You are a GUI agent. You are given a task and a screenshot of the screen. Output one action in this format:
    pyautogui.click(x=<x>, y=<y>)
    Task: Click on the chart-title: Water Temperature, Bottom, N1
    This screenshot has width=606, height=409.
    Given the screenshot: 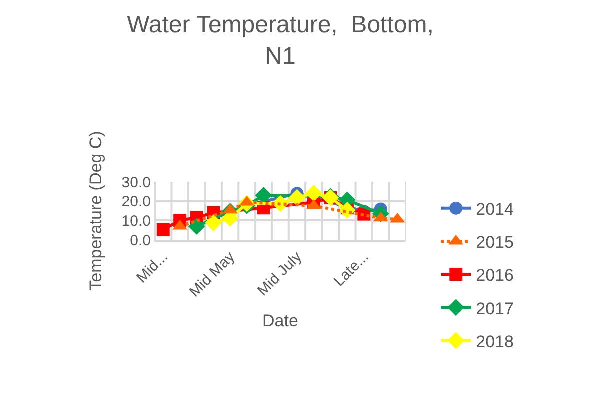 What is the action you would take?
    pyautogui.click(x=280, y=41)
    